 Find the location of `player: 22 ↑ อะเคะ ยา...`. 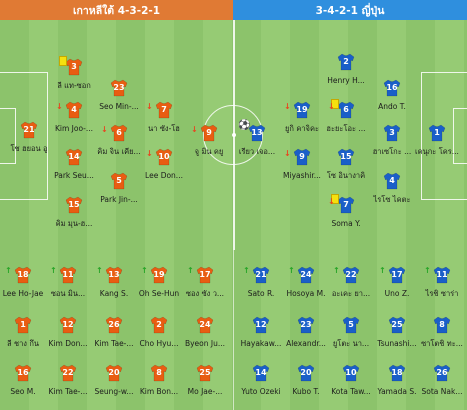

player: 22 ↑ อะเคะ ยา... is located at coordinates (351, 282).